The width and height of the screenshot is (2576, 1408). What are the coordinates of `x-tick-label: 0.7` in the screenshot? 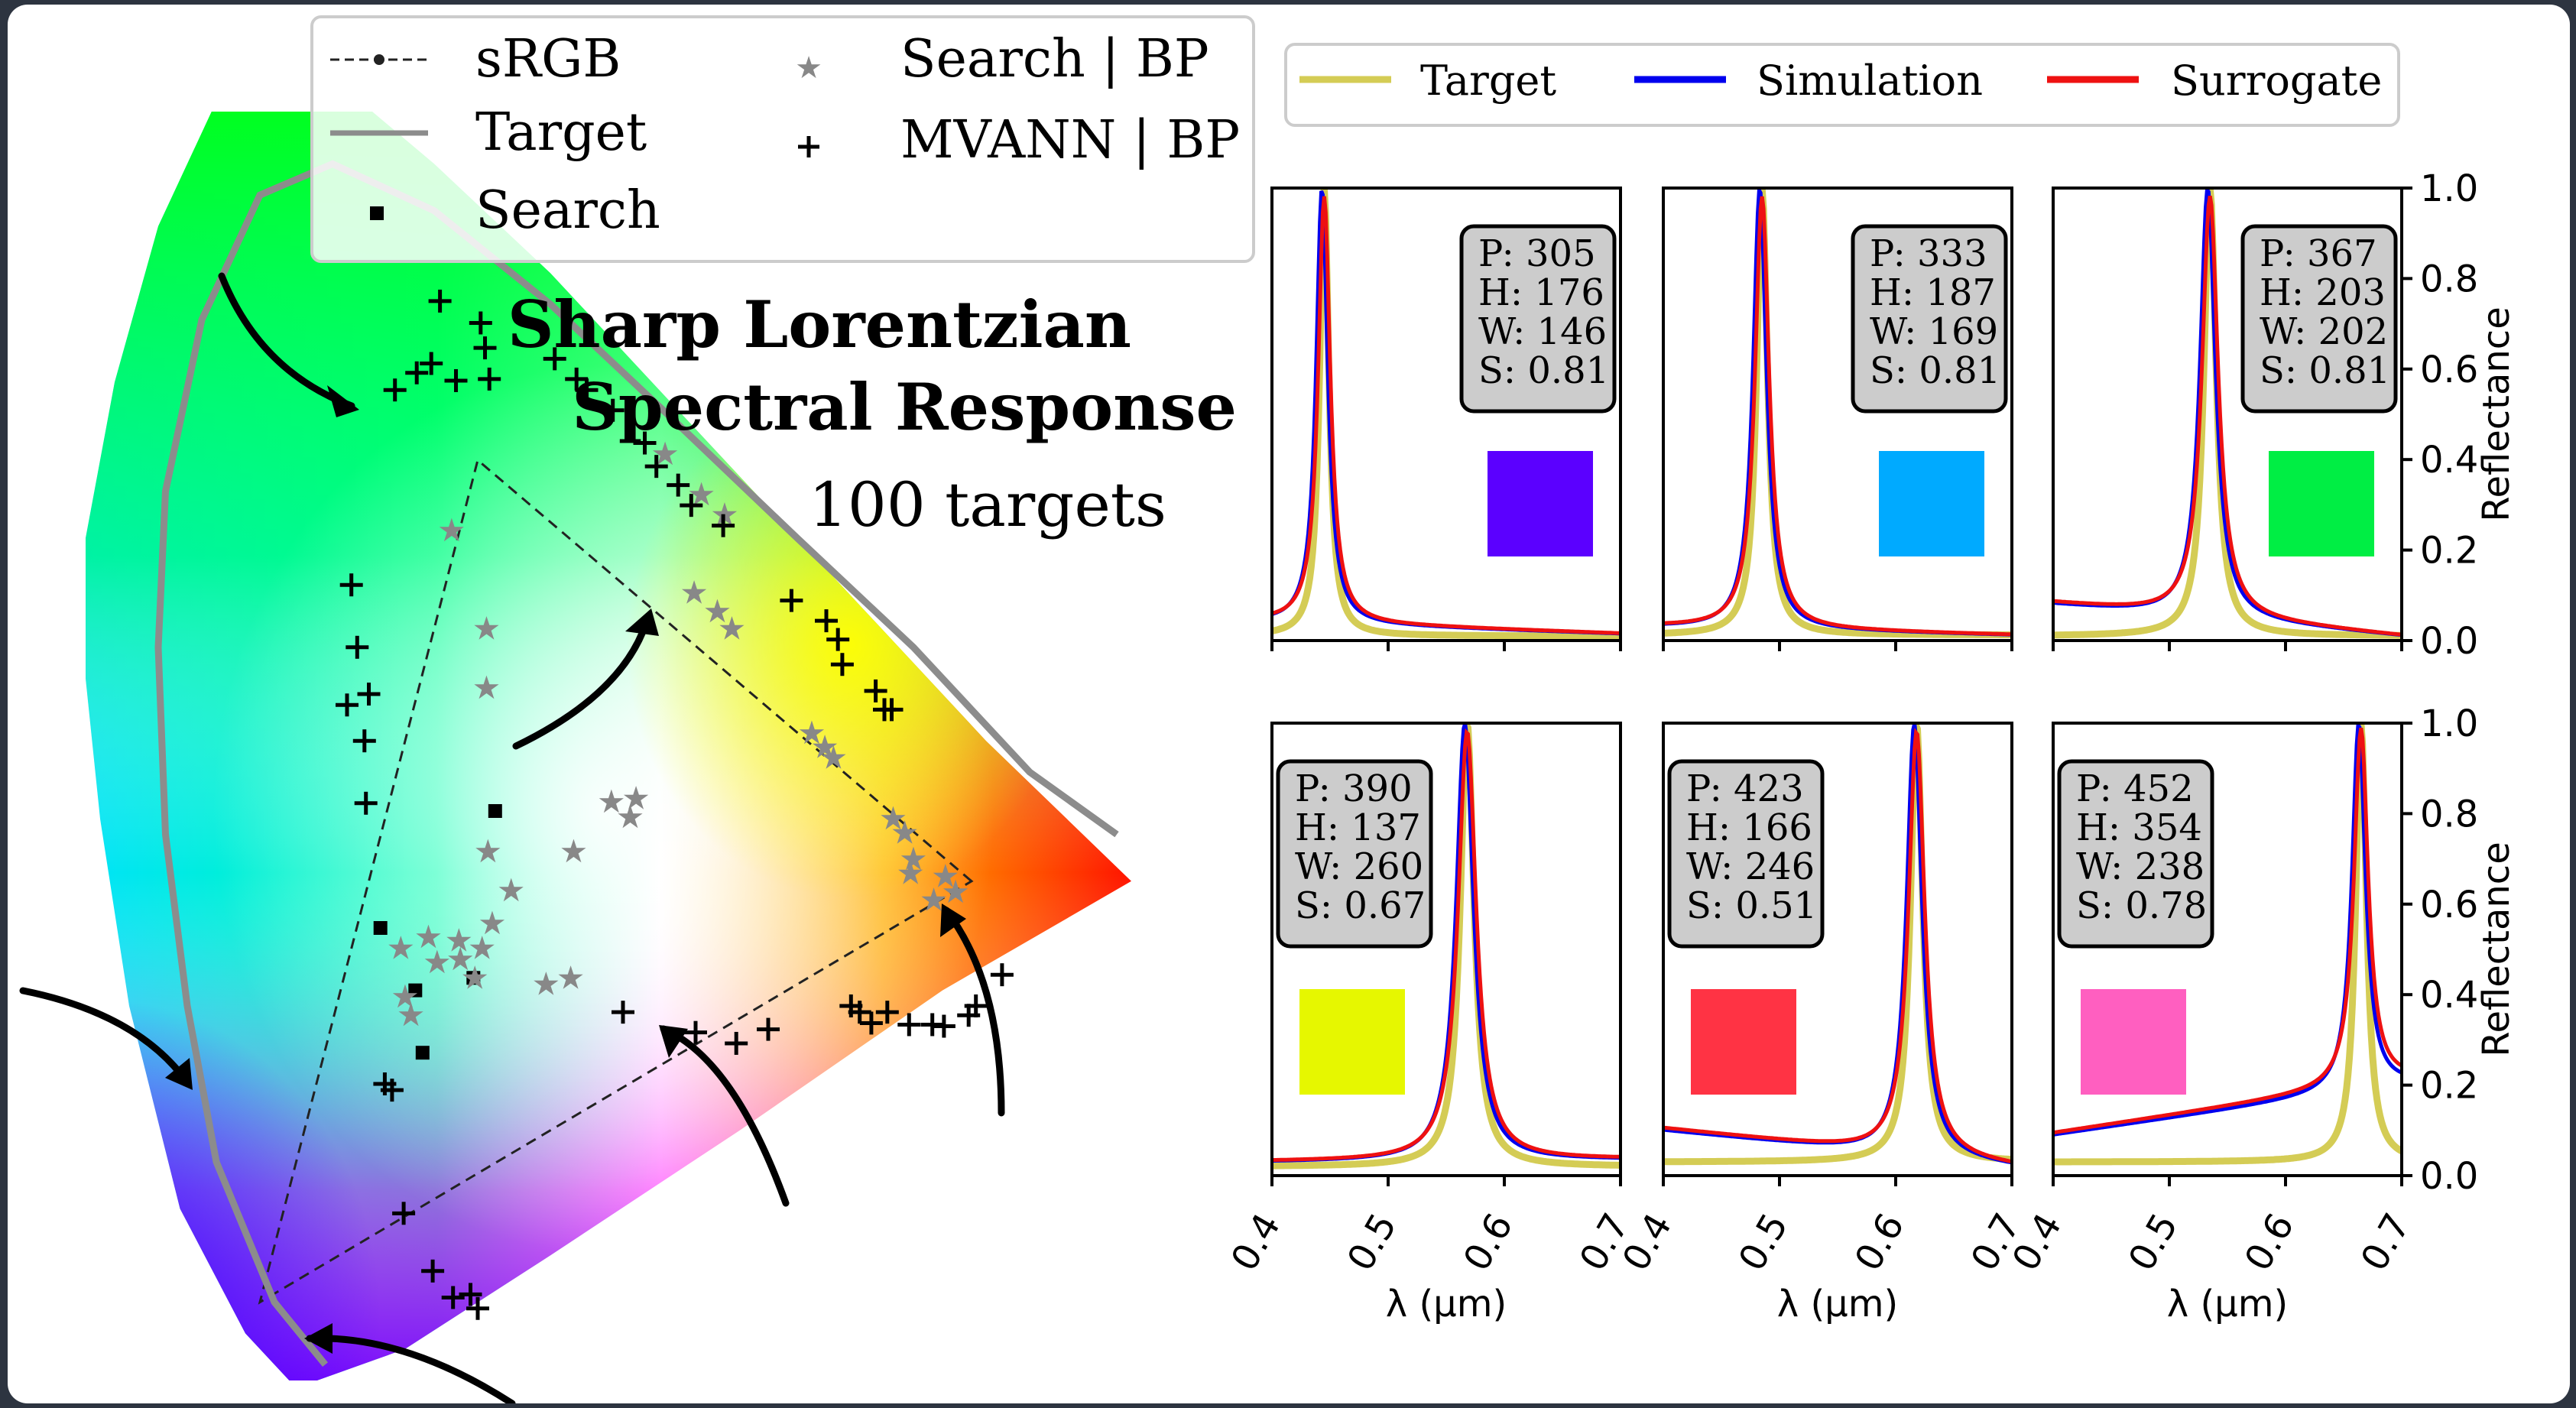 It's located at (2386, 1242).